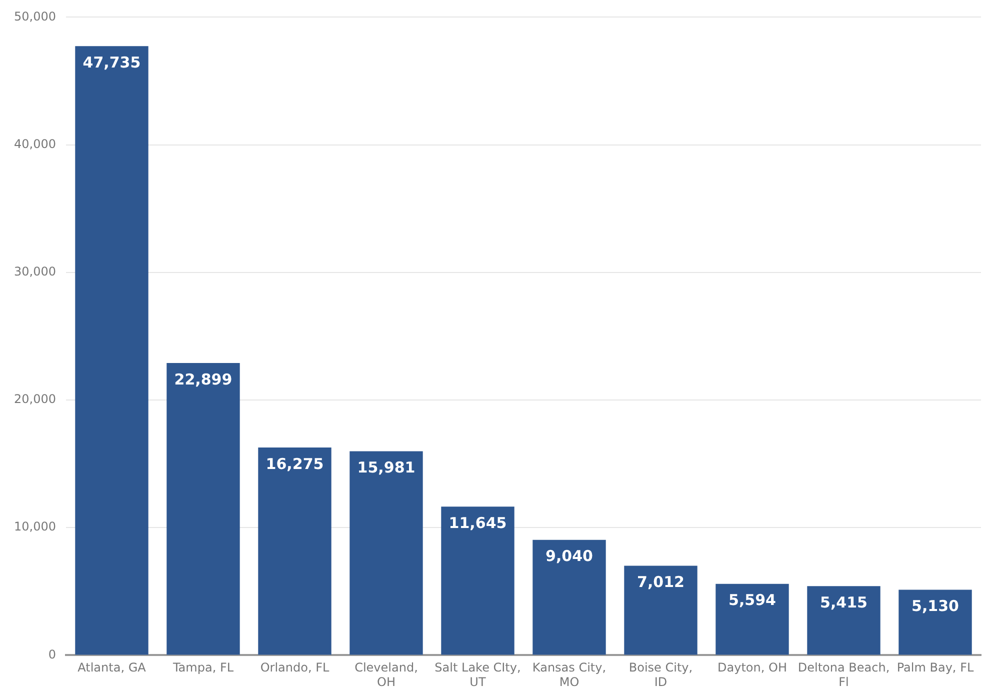  Describe the element at coordinates (477, 674) in the screenshot. I see `x-tick-label: Salt Lake CIty, UT` at that location.